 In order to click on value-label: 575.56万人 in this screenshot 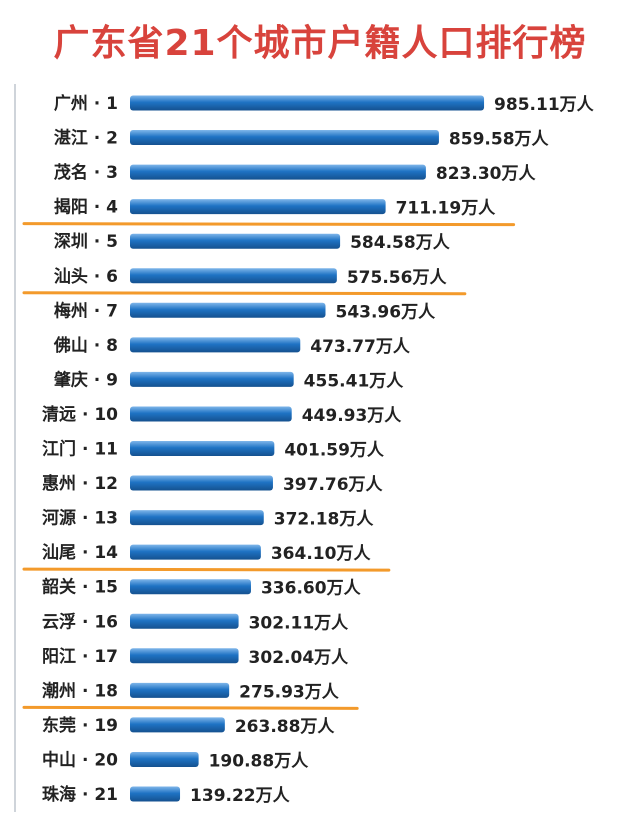, I will do `click(397, 278)`.